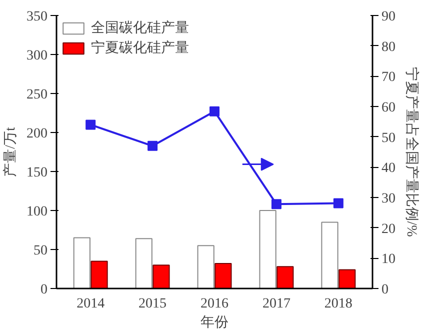 This screenshot has width=421, height=333. Describe the element at coordinates (44, 290) in the screenshot. I see `y-tick-label: 0` at that location.